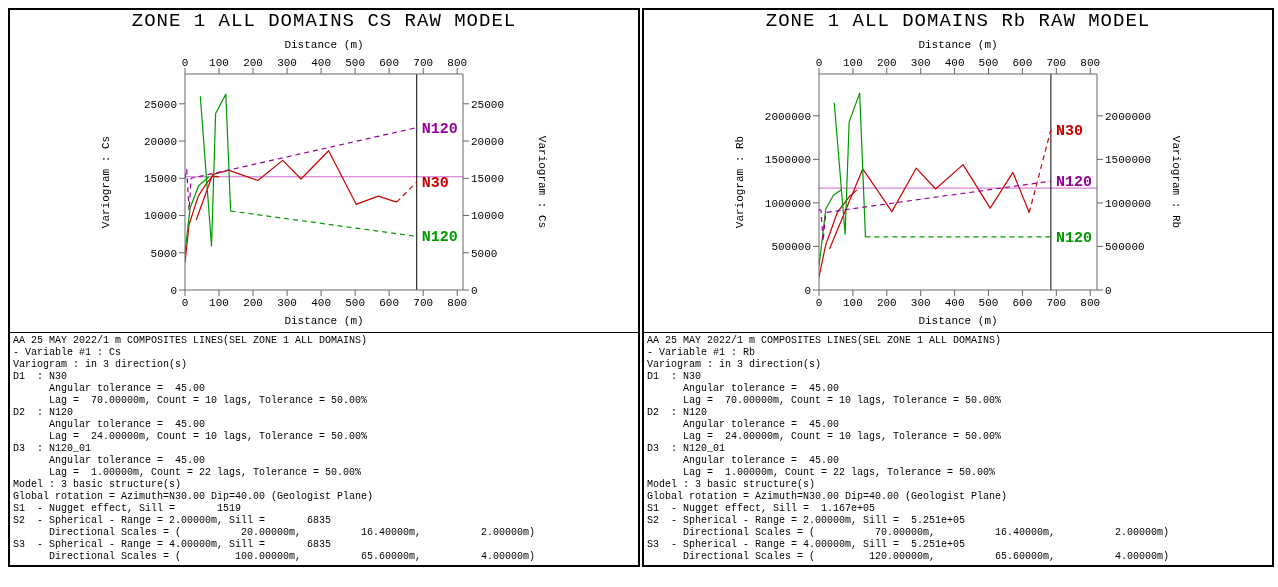 The height and width of the screenshot is (587, 1278). What do you see at coordinates (488, 179) in the screenshot?
I see `y2-tick-label: 15000` at bounding box center [488, 179].